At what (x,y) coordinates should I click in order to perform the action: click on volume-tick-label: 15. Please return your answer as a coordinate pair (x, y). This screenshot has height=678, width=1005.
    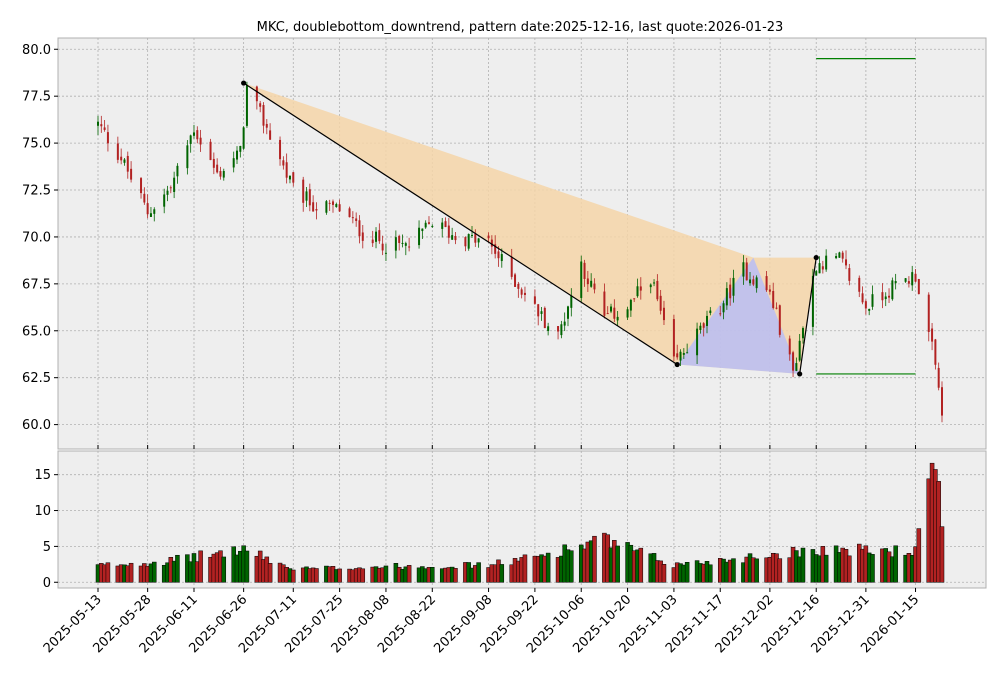
    Looking at the image, I should click on (42, 475).